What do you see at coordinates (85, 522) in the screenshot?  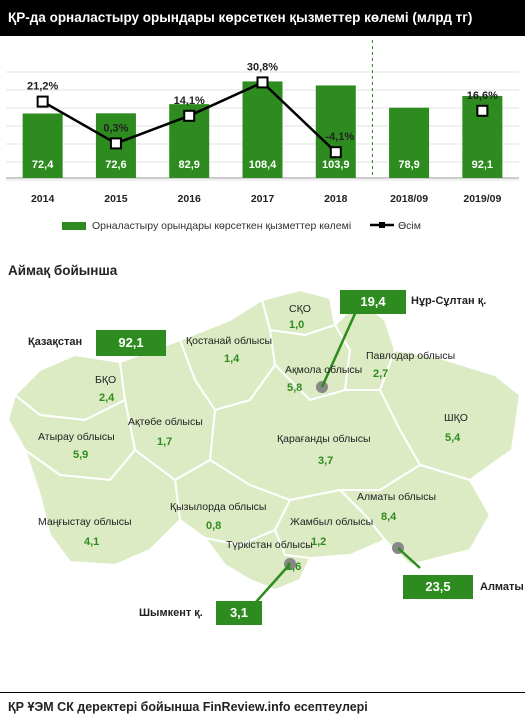 I see `region-label-mangystau: Маңғыстау облысы` at bounding box center [85, 522].